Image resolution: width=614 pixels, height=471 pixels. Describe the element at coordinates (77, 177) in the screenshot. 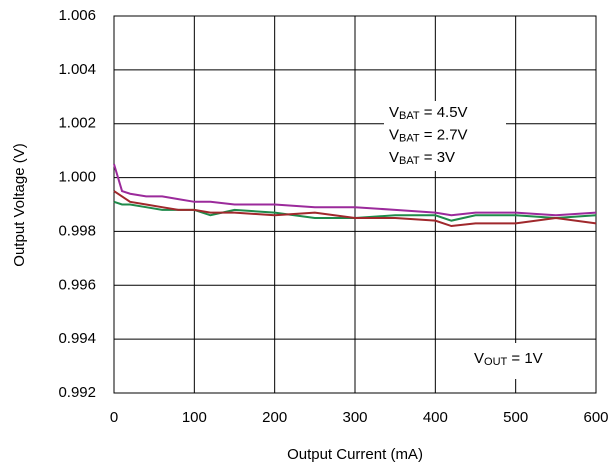

I see `y-tick-label: 1.000` at that location.